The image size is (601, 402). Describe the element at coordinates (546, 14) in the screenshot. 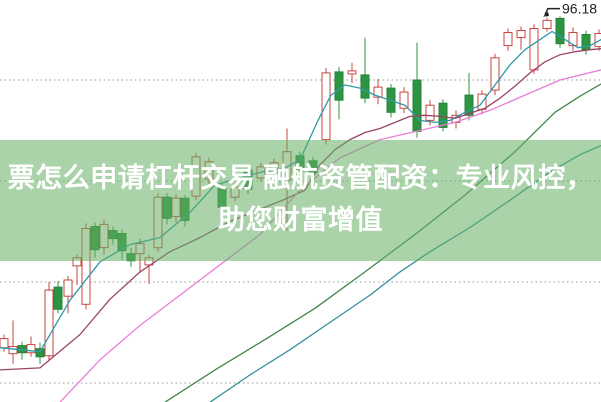

I see `annotation-arrowhead` at that location.